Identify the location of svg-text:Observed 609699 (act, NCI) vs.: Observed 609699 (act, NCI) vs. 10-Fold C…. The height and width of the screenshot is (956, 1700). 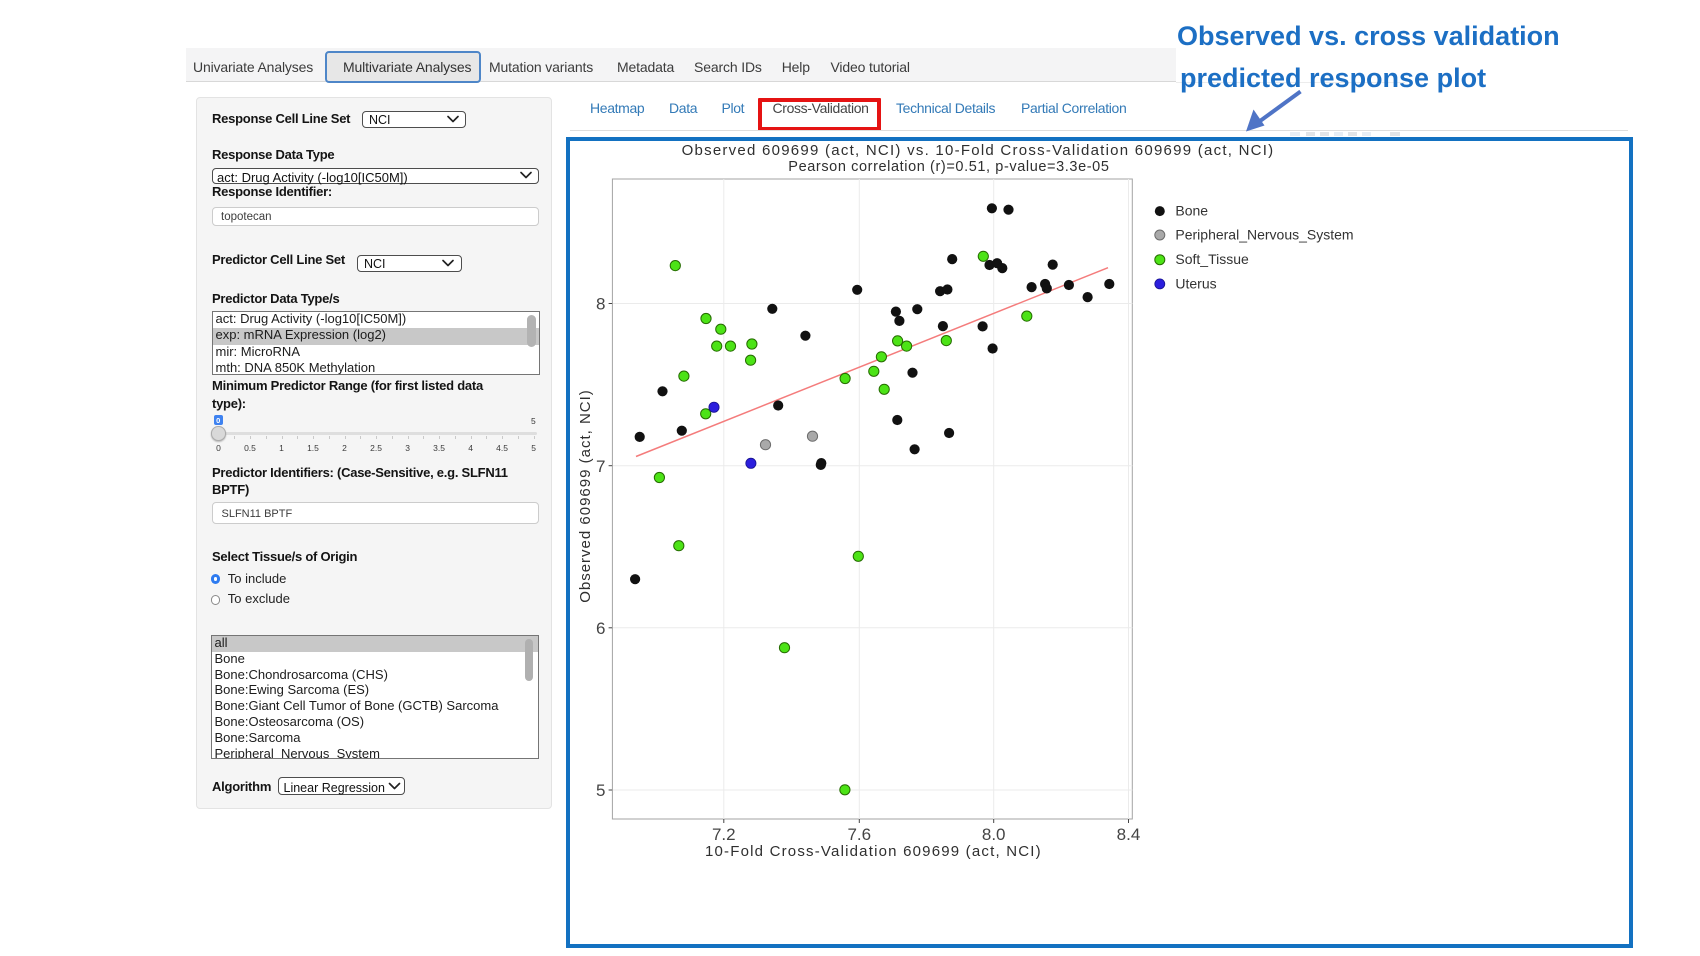
(978, 150).